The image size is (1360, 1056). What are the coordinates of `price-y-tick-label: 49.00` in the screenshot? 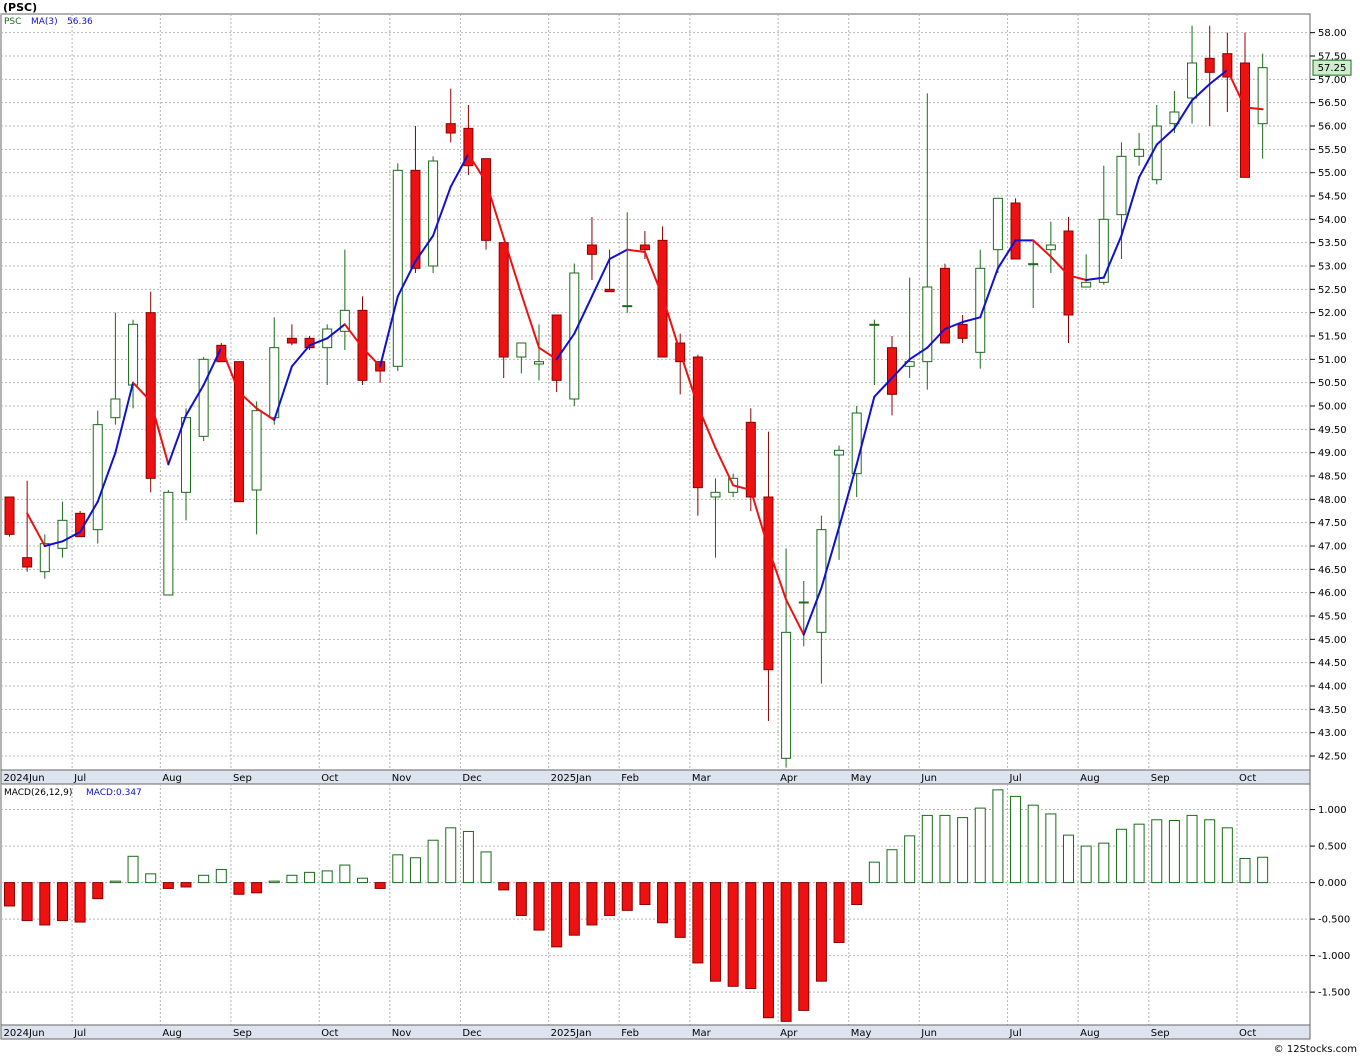 It's located at (1332, 453).